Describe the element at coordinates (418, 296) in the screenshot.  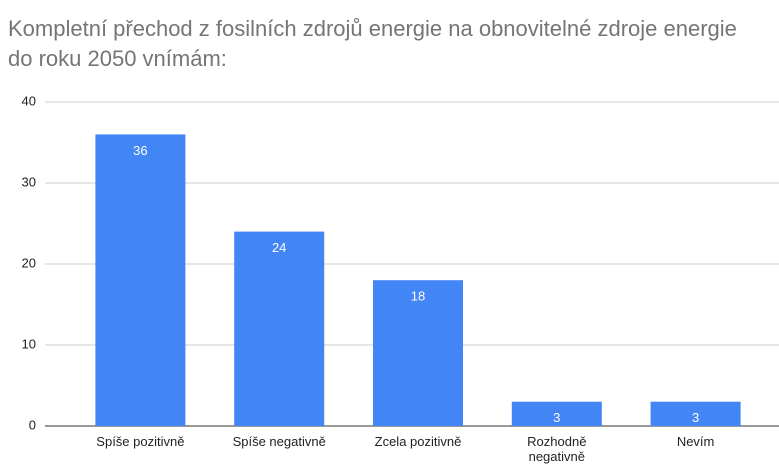
I see `data-label: 18` at that location.